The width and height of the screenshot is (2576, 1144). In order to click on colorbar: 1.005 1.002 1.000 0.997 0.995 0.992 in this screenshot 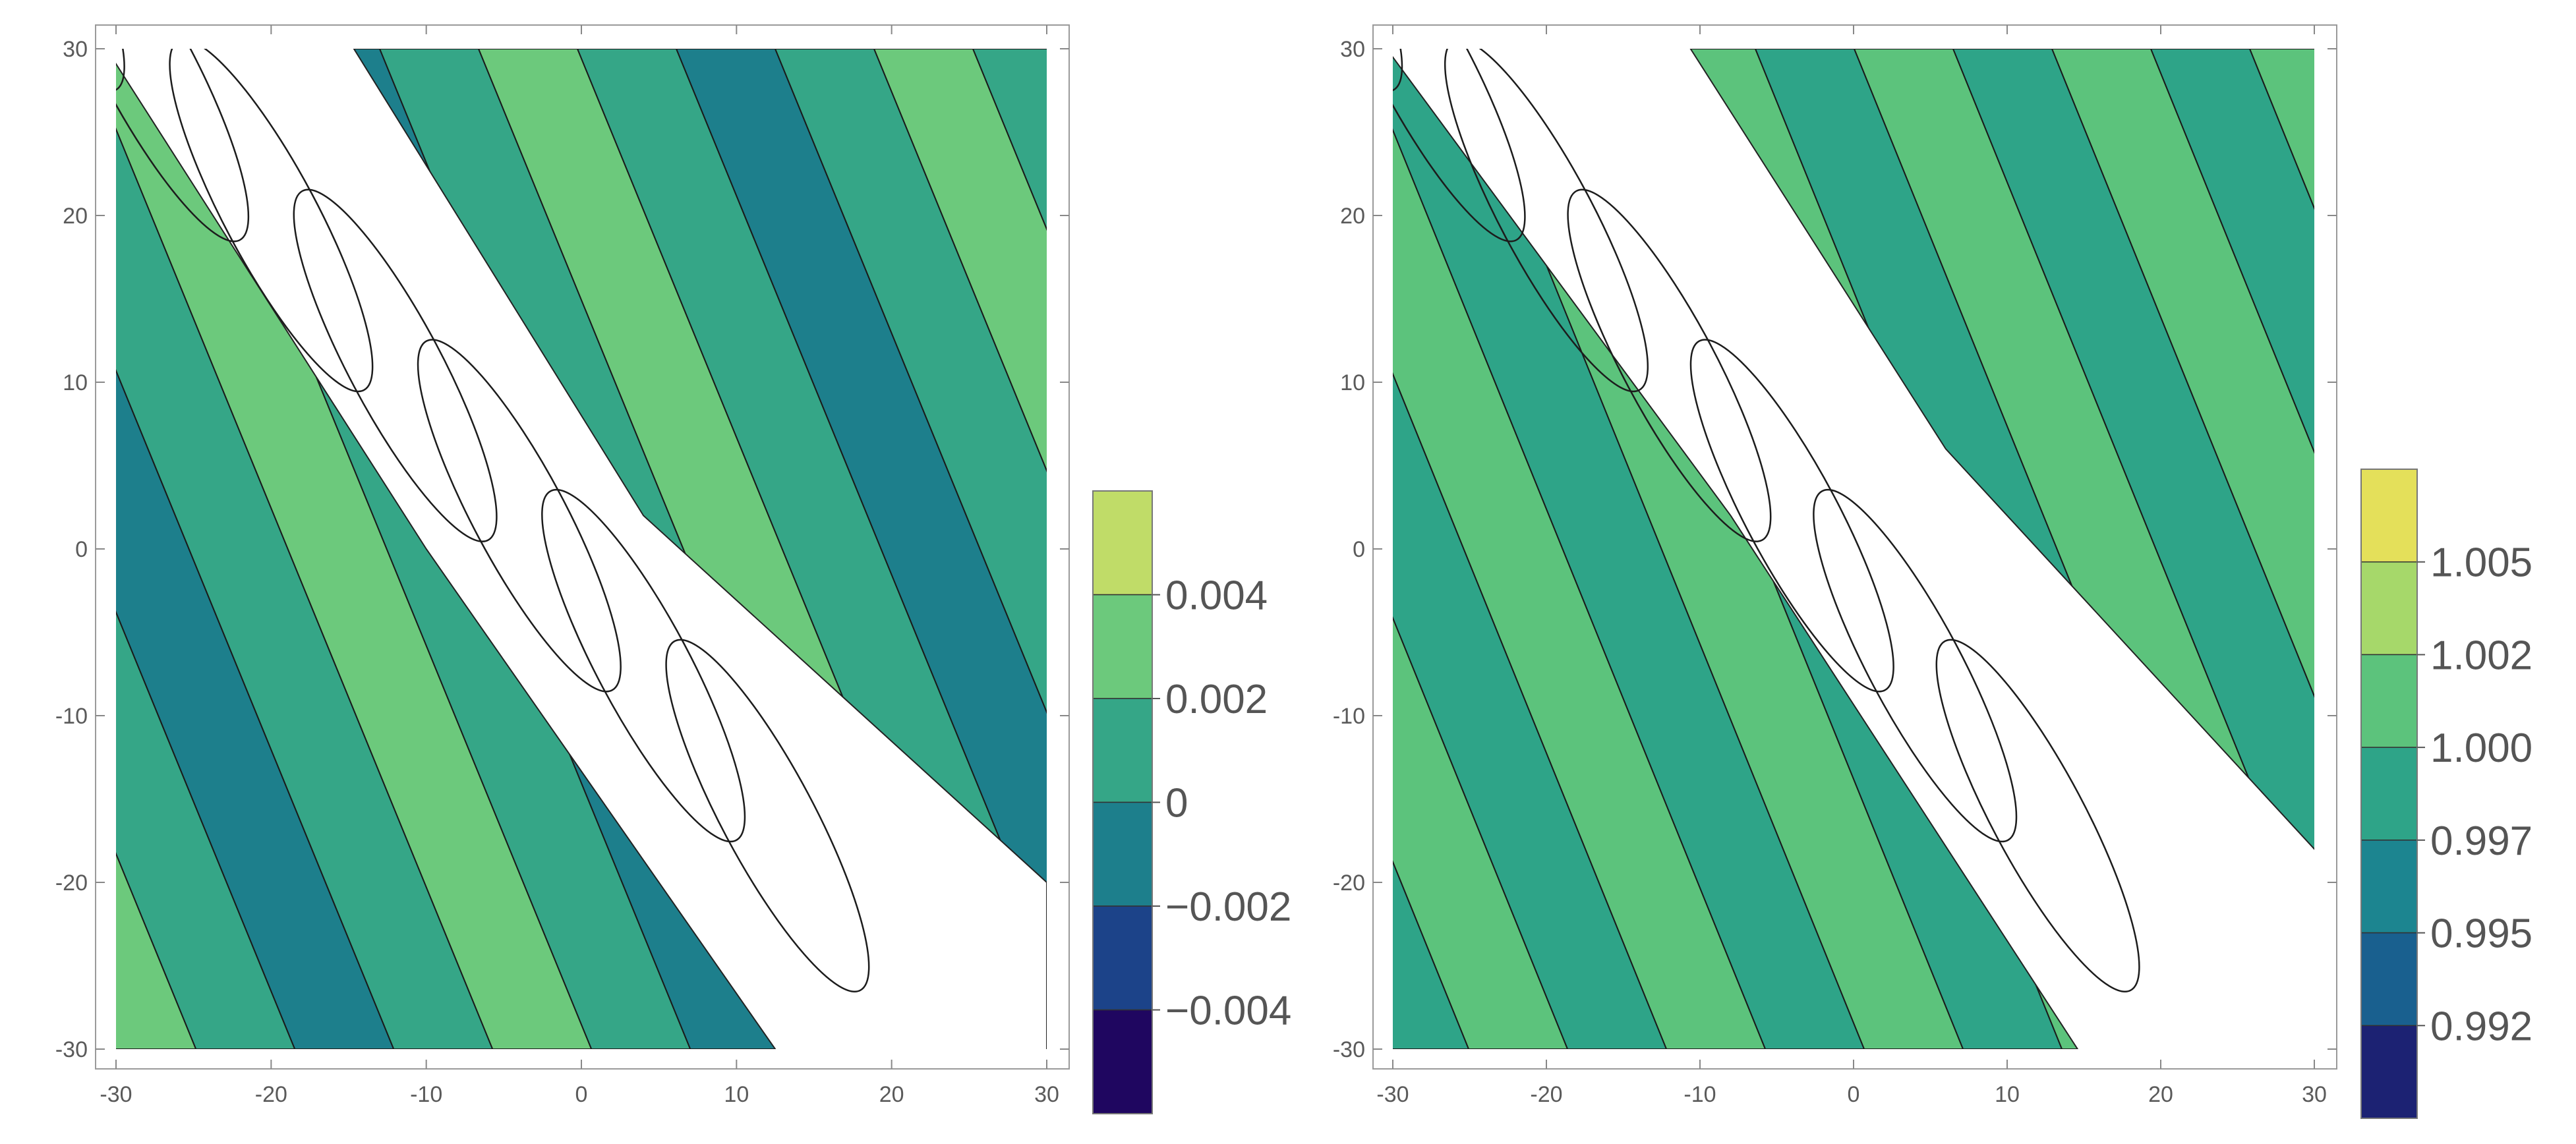, I will do `click(2446, 794)`.